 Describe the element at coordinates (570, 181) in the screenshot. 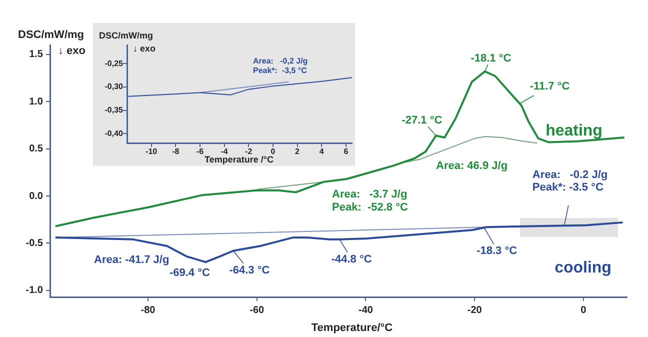

I see `annotation: Area: -0.2 J/g Peak*: -3.5 °C` at that location.